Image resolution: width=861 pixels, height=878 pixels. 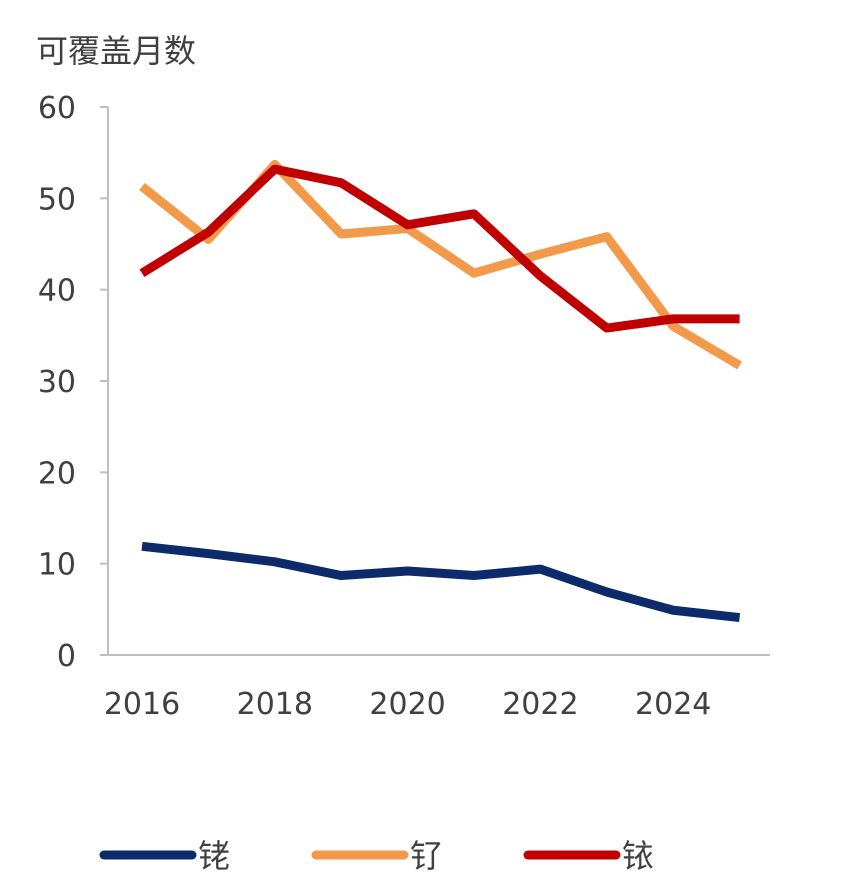 What do you see at coordinates (57, 473) in the screenshot?
I see `y-tick-label: 20` at bounding box center [57, 473].